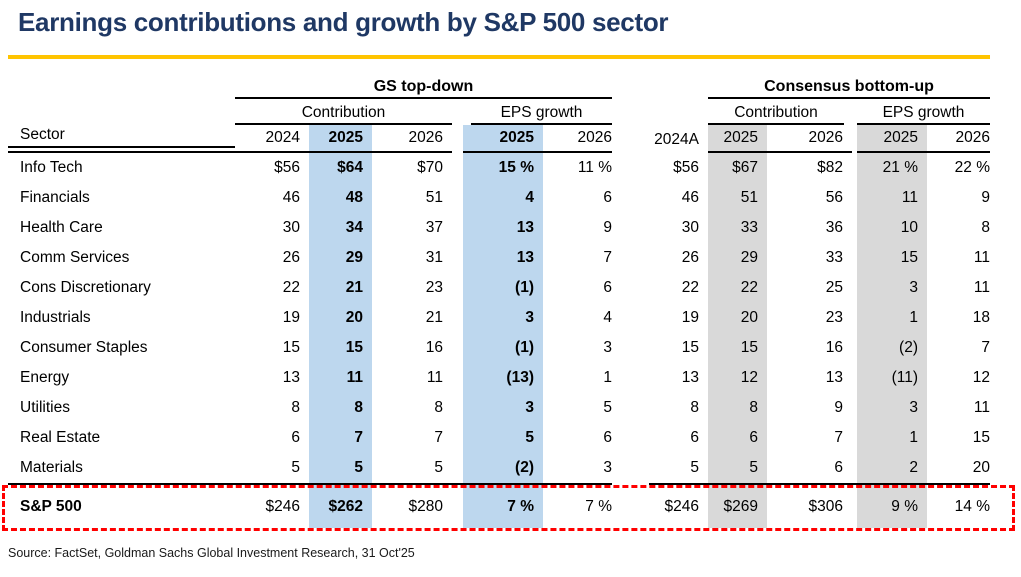  What do you see at coordinates (737, 408) in the screenshot?
I see `cons-contribution-2025: 8` at bounding box center [737, 408].